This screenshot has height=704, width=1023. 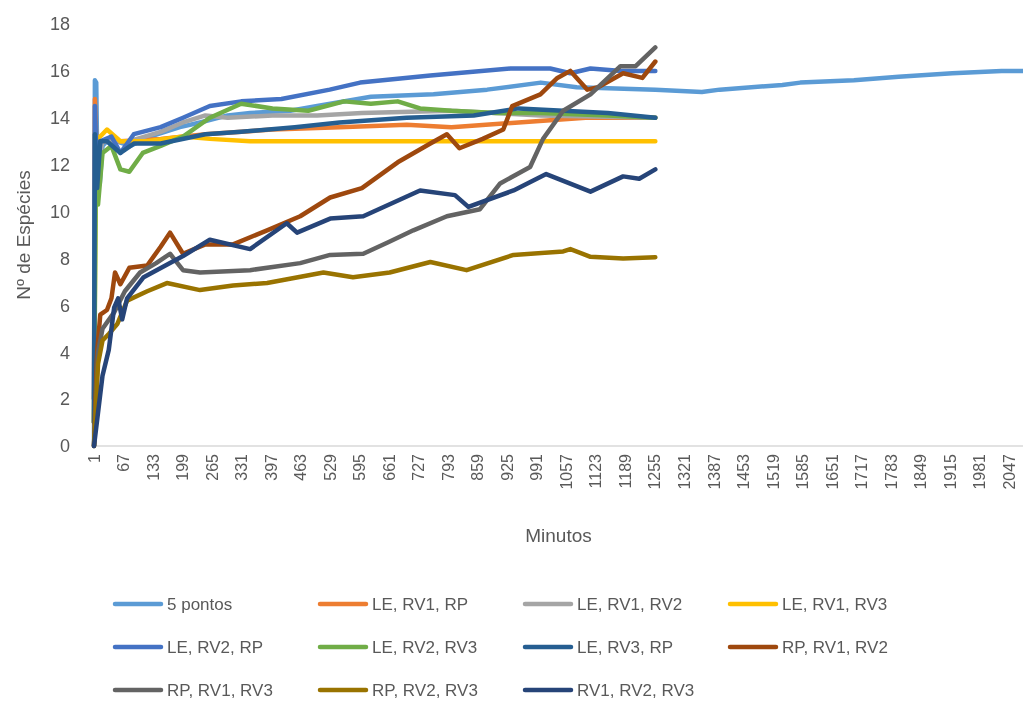 What do you see at coordinates (183, 467) in the screenshot?
I see `x-tick-label: 199` at bounding box center [183, 467].